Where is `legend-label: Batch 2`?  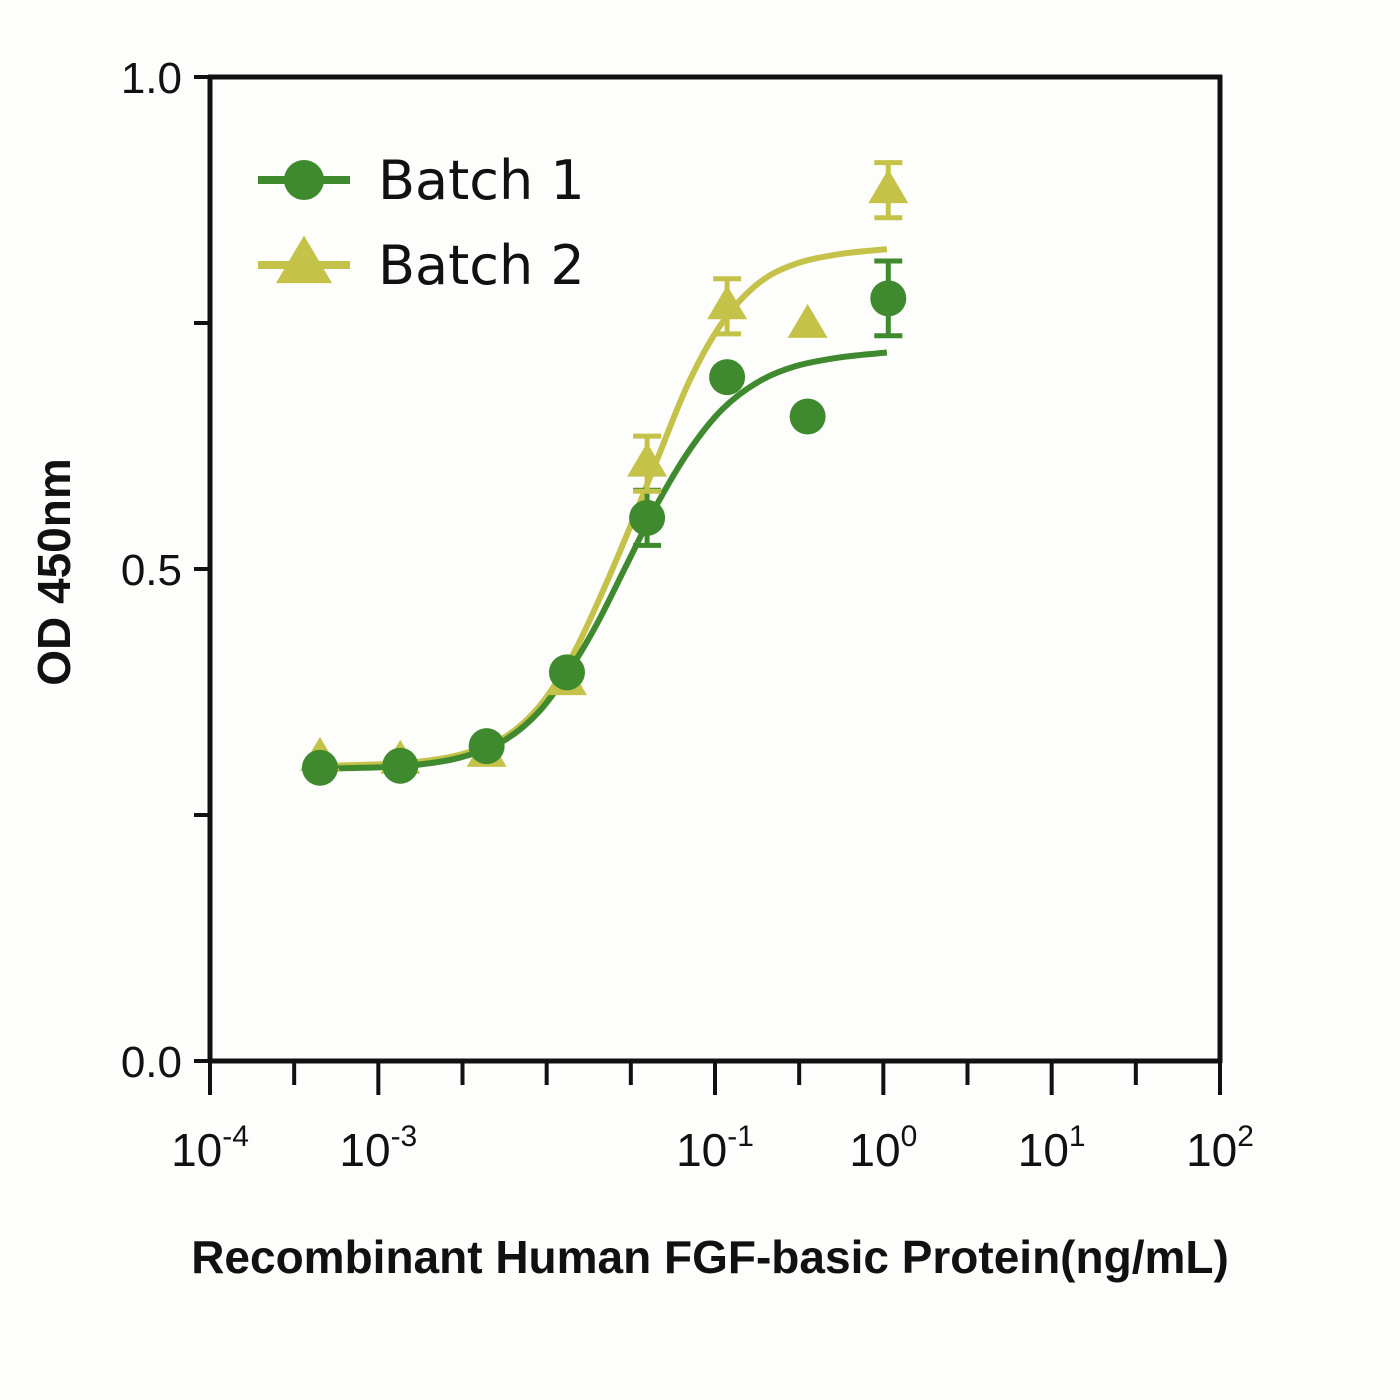
legend-label: Batch 2 is located at coordinates (481, 265).